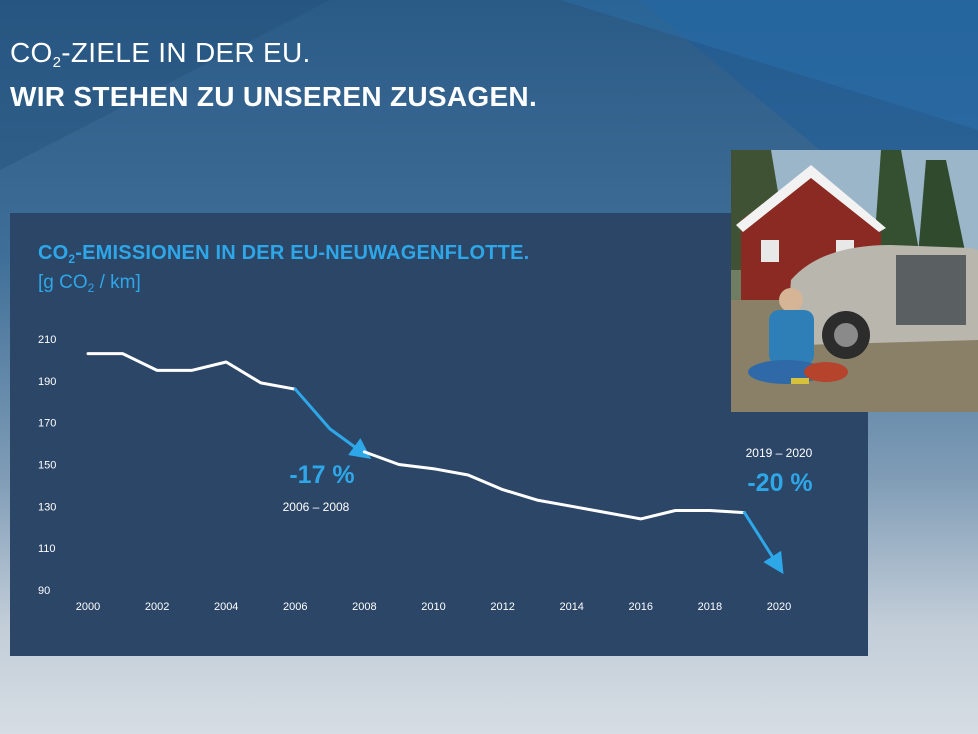 The width and height of the screenshot is (978, 734). What do you see at coordinates (47, 424) in the screenshot?
I see `y-tick-label: 170` at bounding box center [47, 424].